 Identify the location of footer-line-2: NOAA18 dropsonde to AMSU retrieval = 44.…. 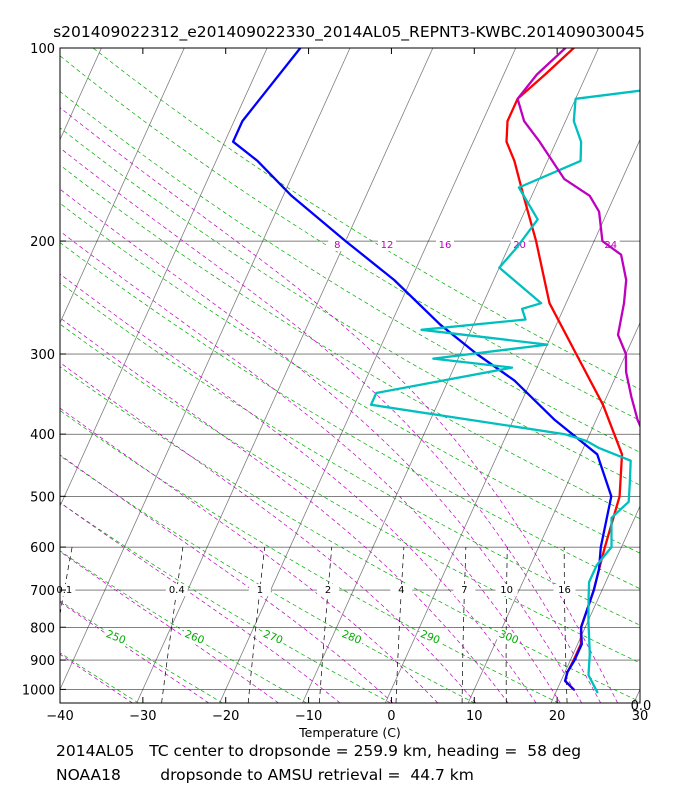
(265, 775).